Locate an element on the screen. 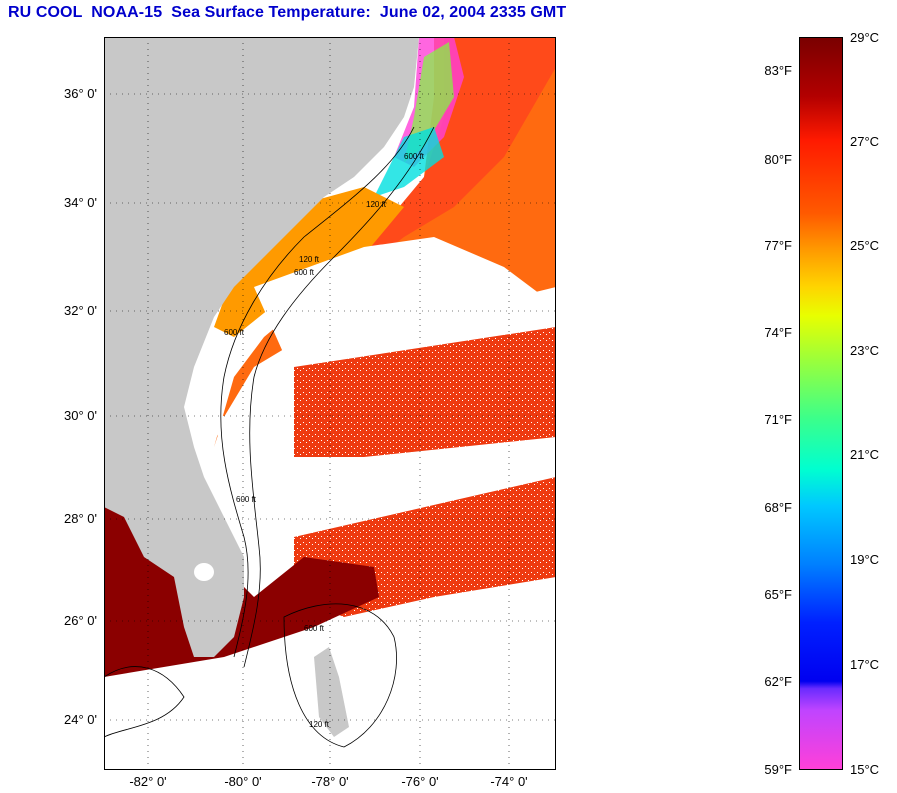 This screenshot has width=897, height=793. cyan-shelf-water is located at coordinates (409, 162).